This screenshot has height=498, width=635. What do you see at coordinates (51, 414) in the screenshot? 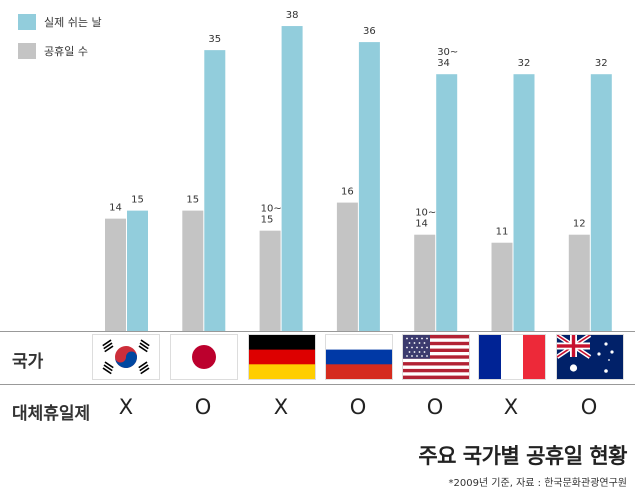
I see `row-label-substitute-holiday: 대체휴일제` at bounding box center [51, 414].